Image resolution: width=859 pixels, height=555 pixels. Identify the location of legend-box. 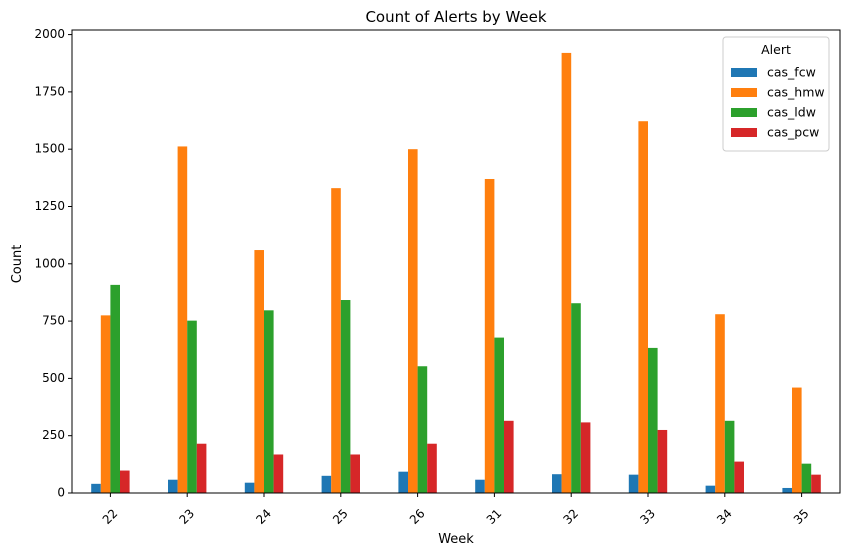
(776, 94).